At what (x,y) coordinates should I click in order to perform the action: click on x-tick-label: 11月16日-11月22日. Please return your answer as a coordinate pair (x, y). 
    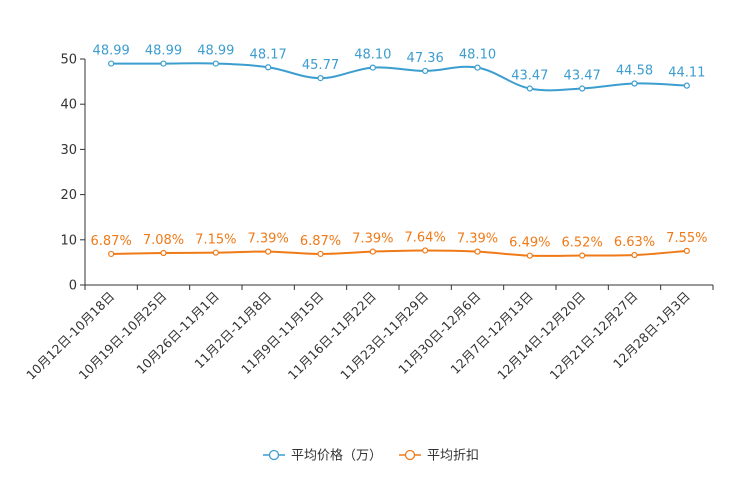
    Looking at the image, I should click on (332, 336).